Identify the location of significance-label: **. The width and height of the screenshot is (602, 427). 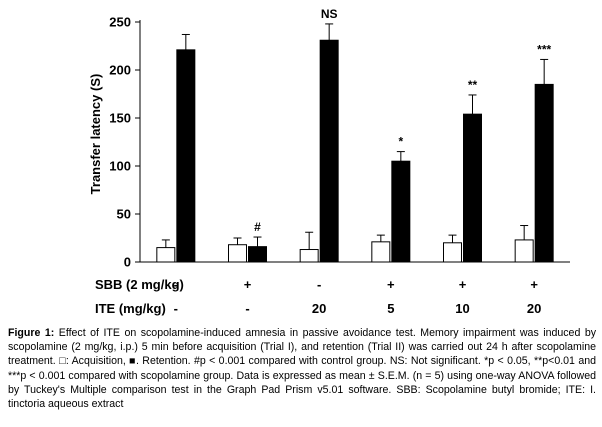
(473, 85).